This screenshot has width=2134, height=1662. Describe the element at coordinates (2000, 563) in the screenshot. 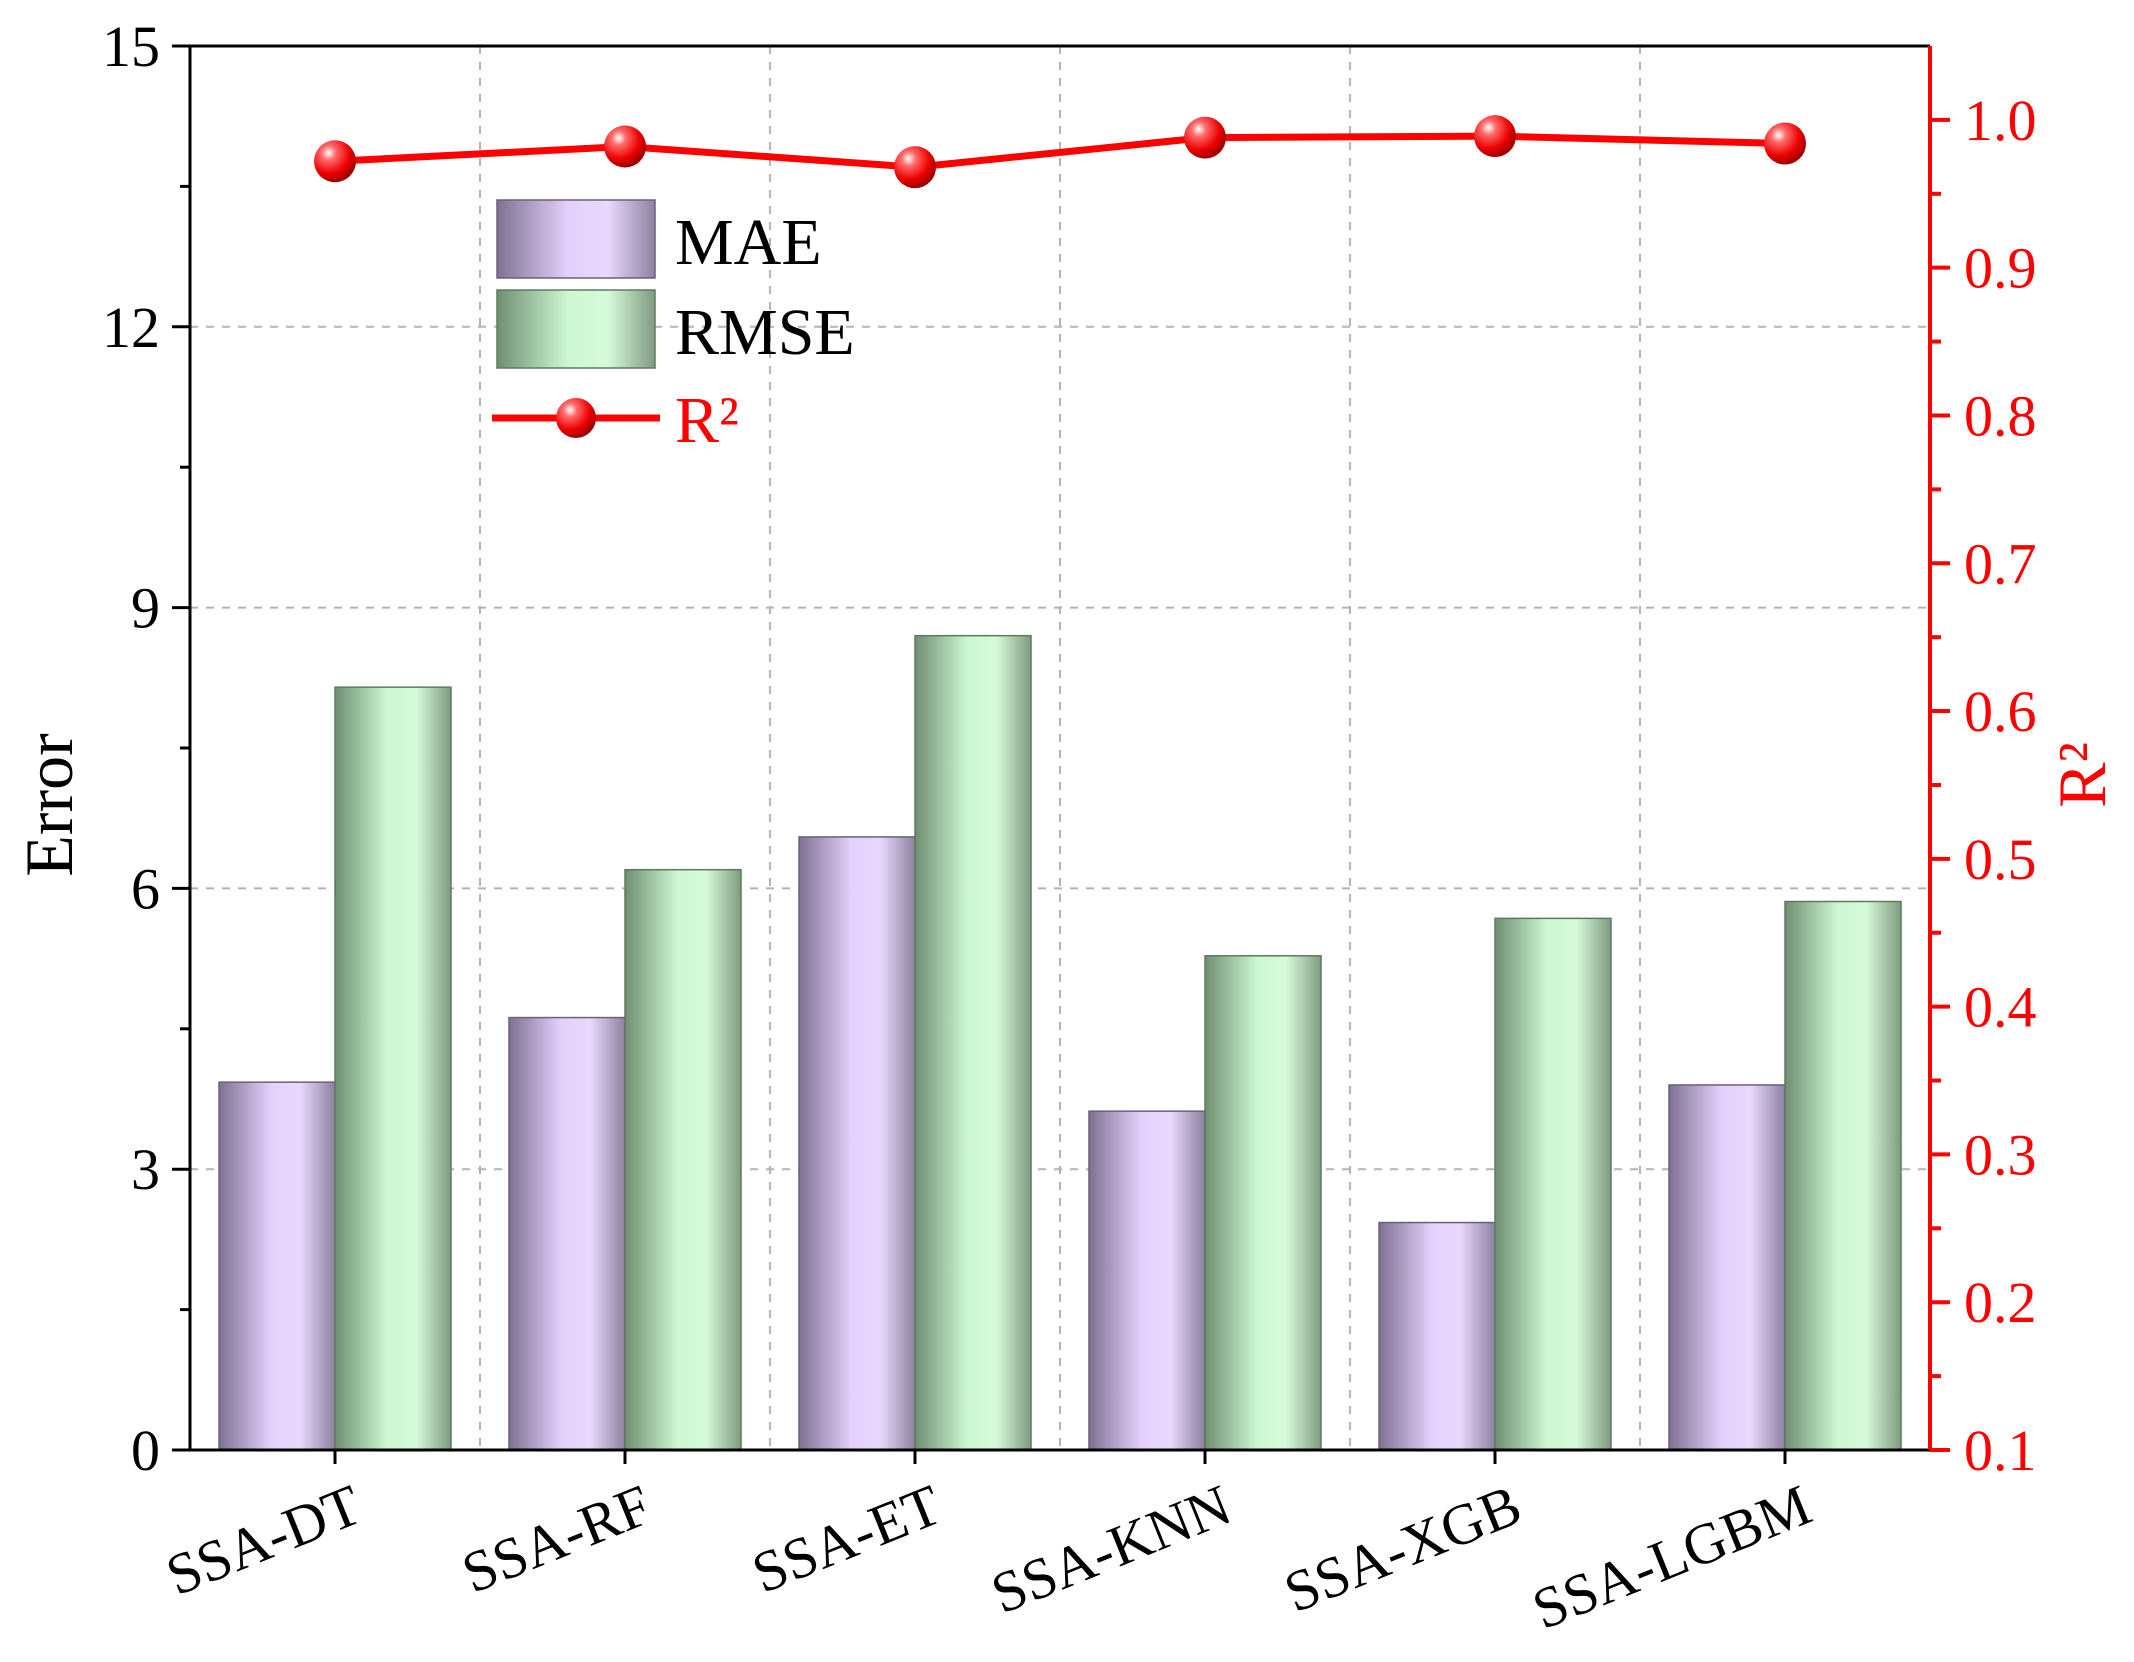

I see `right-tick-label: 0.7` at that location.